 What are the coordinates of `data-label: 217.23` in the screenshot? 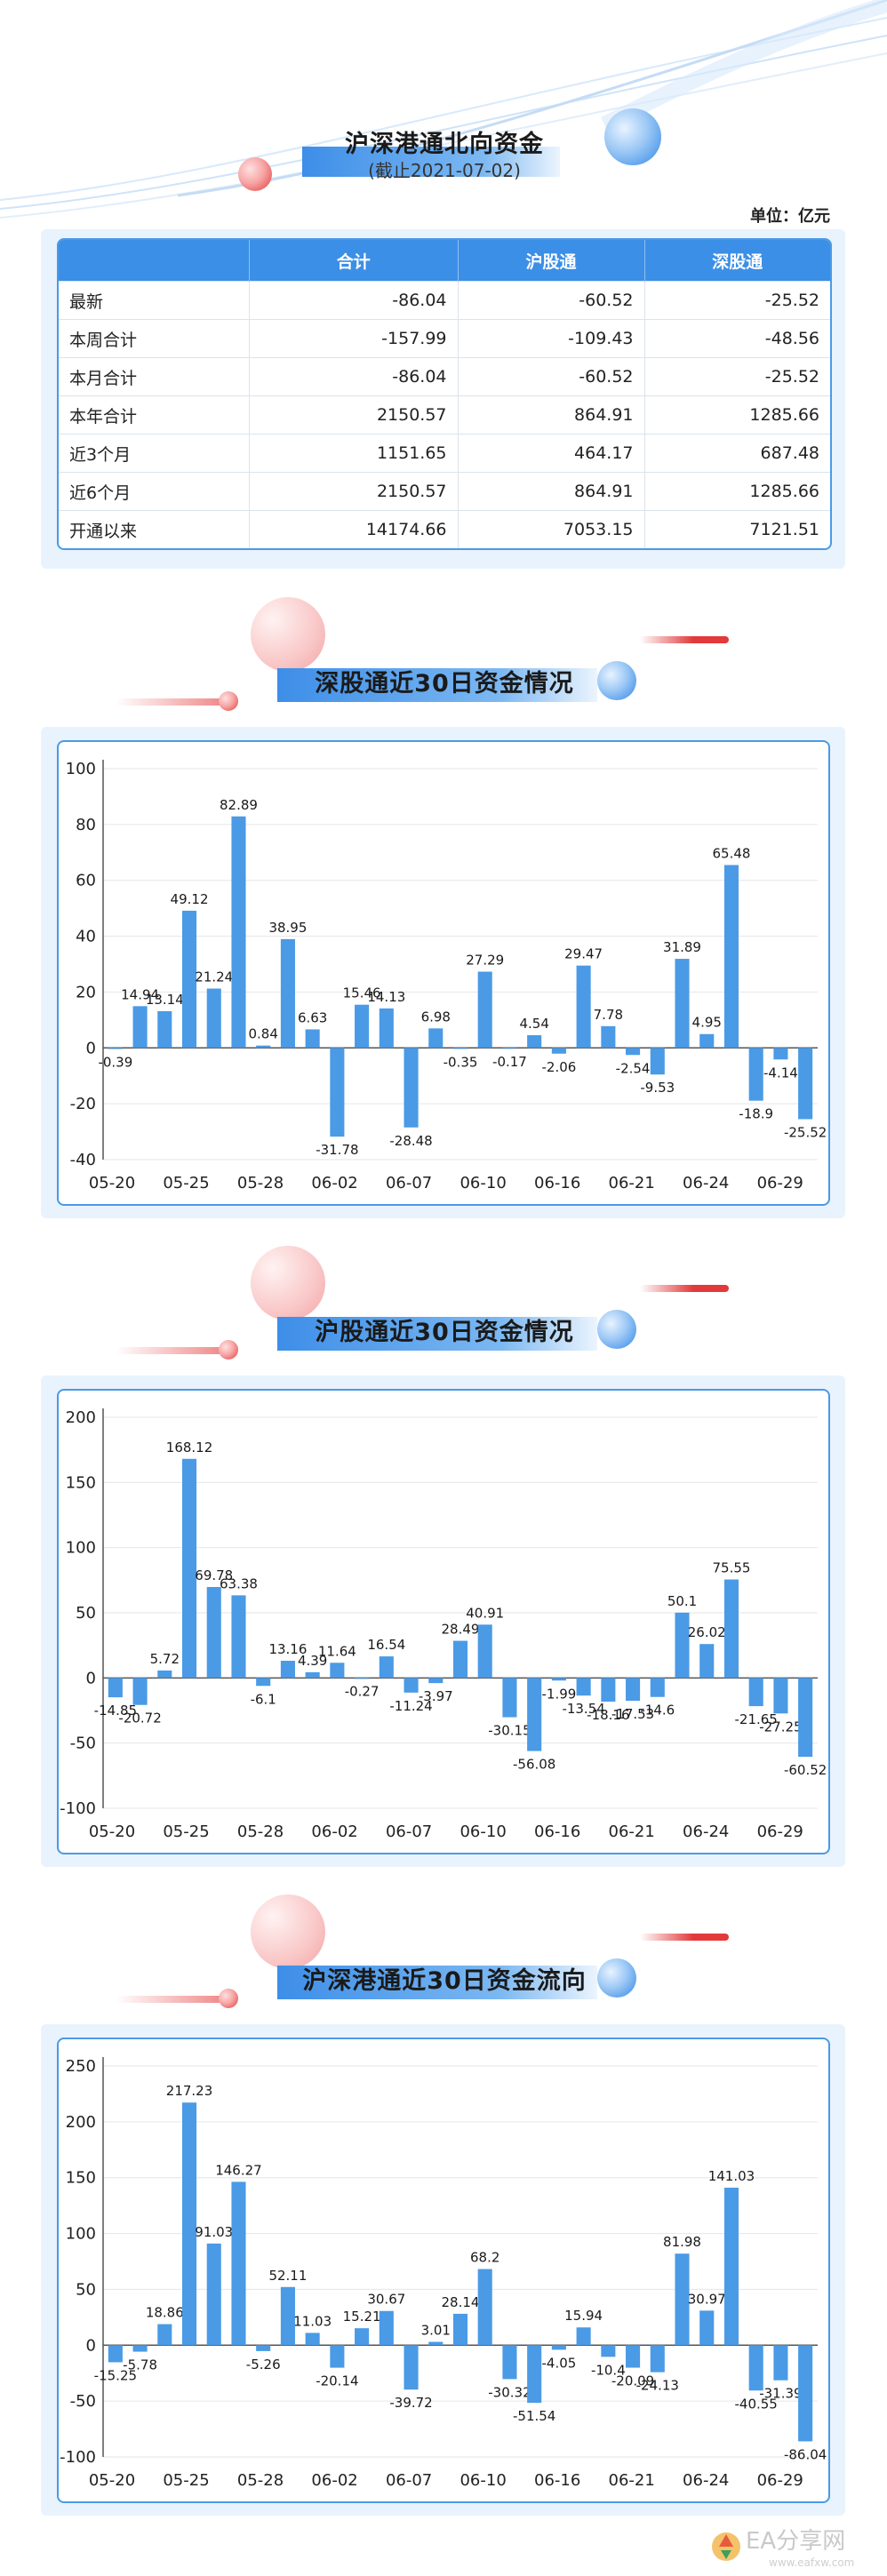 It's located at (189, 2091).